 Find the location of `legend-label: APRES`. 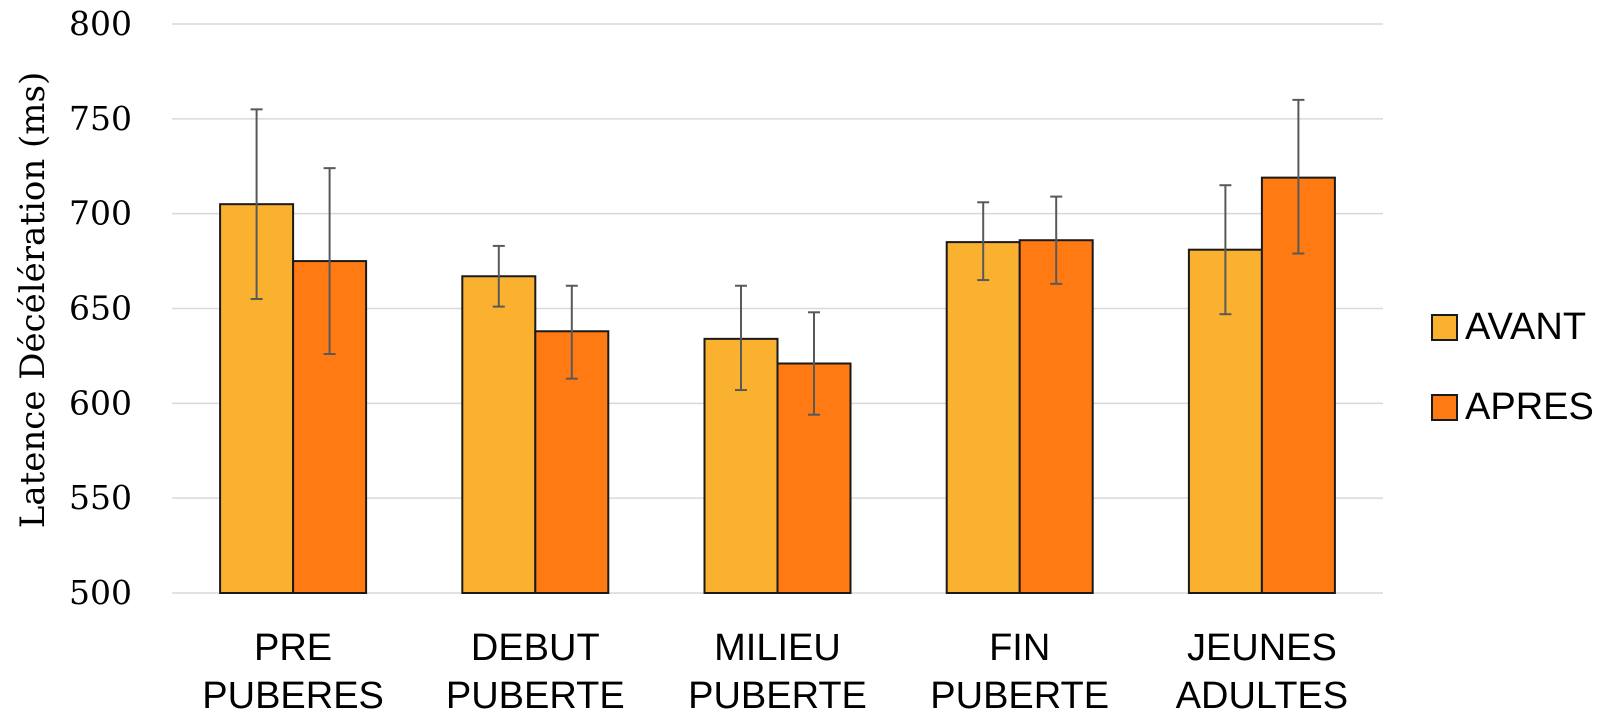

legend-label: APRES is located at coordinates (1529, 407).